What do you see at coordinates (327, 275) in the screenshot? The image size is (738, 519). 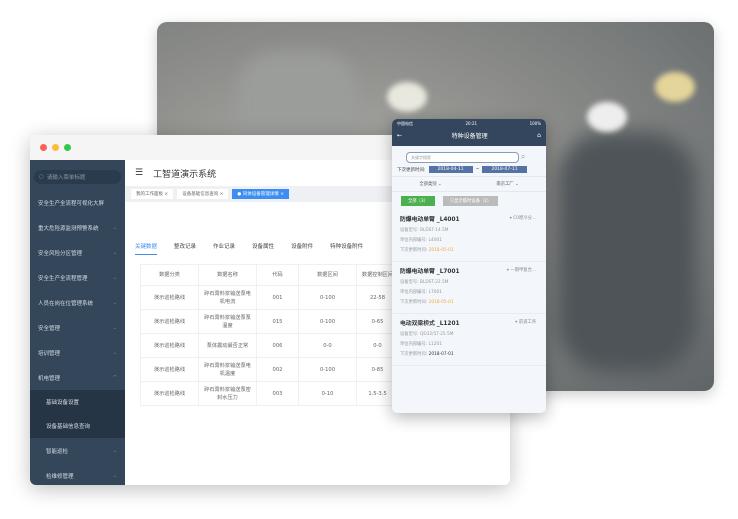 I see `column-header: 数据区间` at bounding box center [327, 275].